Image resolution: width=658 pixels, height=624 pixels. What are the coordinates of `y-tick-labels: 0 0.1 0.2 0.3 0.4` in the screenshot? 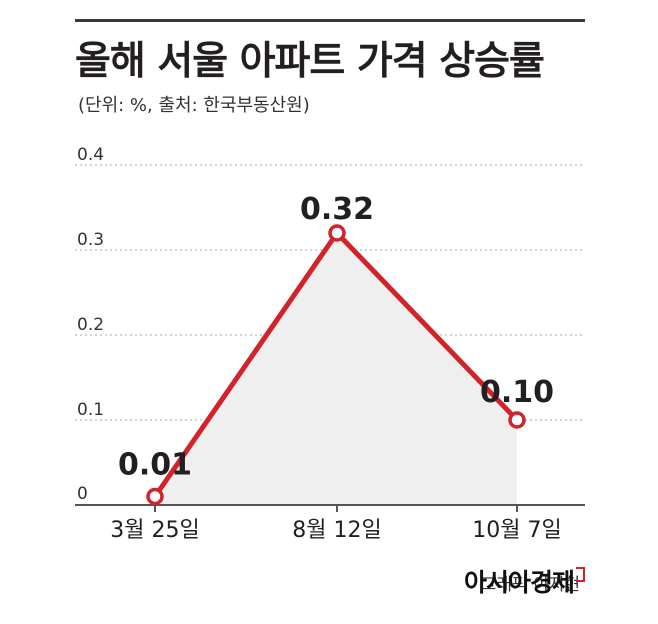 It's located at (90, 324).